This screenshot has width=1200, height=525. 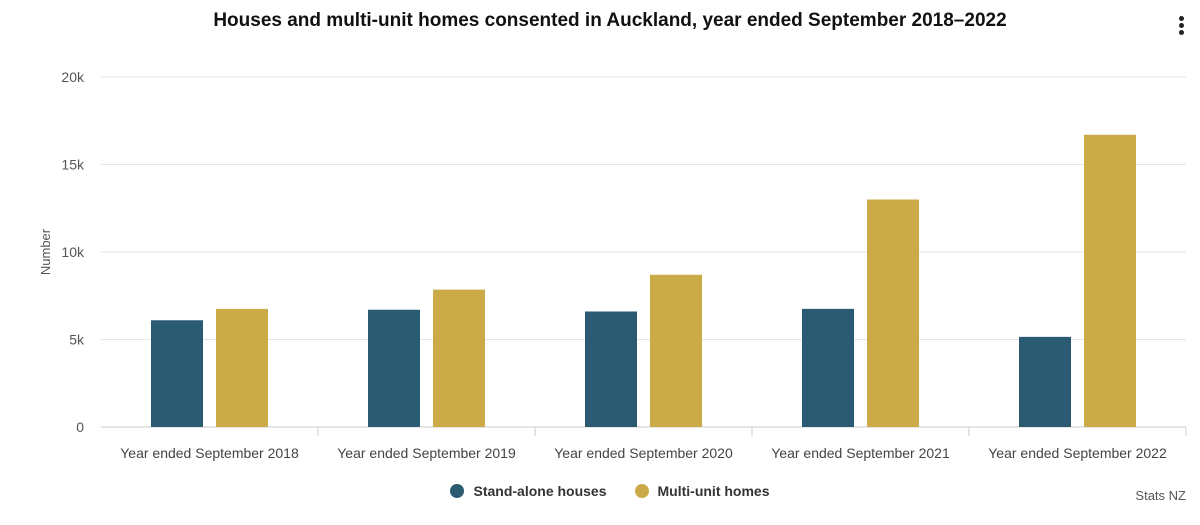 I want to click on x-tick-label: Year ended September 2020, so click(x=643, y=453).